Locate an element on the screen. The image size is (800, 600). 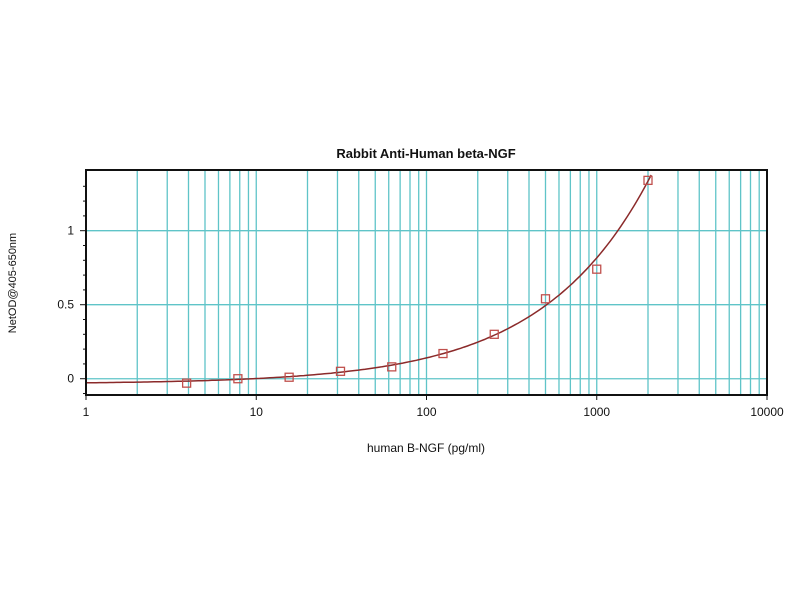
y-tick-label: 0 is located at coordinates (70, 379).